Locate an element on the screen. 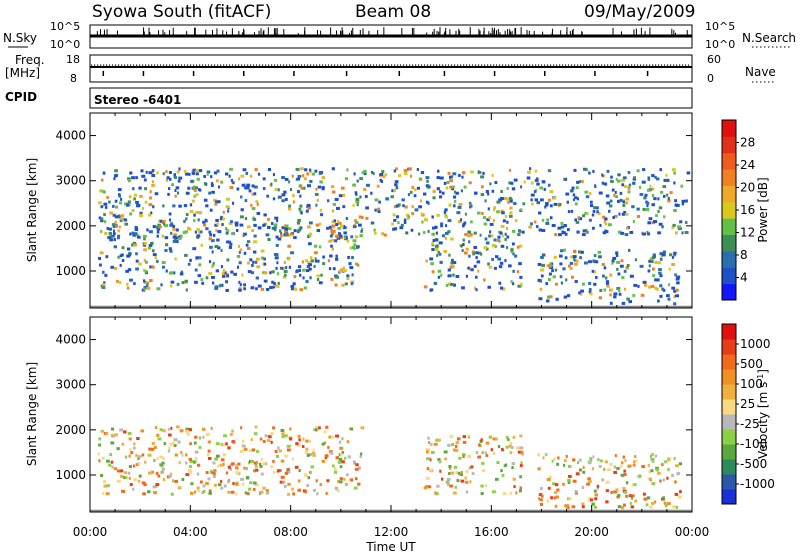 The height and width of the screenshot is (554, 800). velocity-y-tick-label: 4000 is located at coordinates (70, 340).